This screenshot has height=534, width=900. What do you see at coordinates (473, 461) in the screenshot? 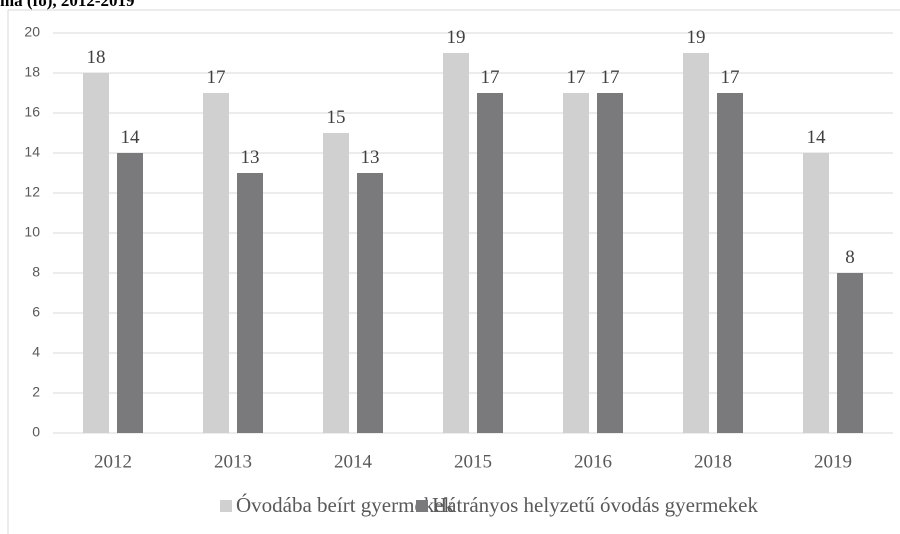
I see `x-tick-label: 2015` at bounding box center [473, 461].